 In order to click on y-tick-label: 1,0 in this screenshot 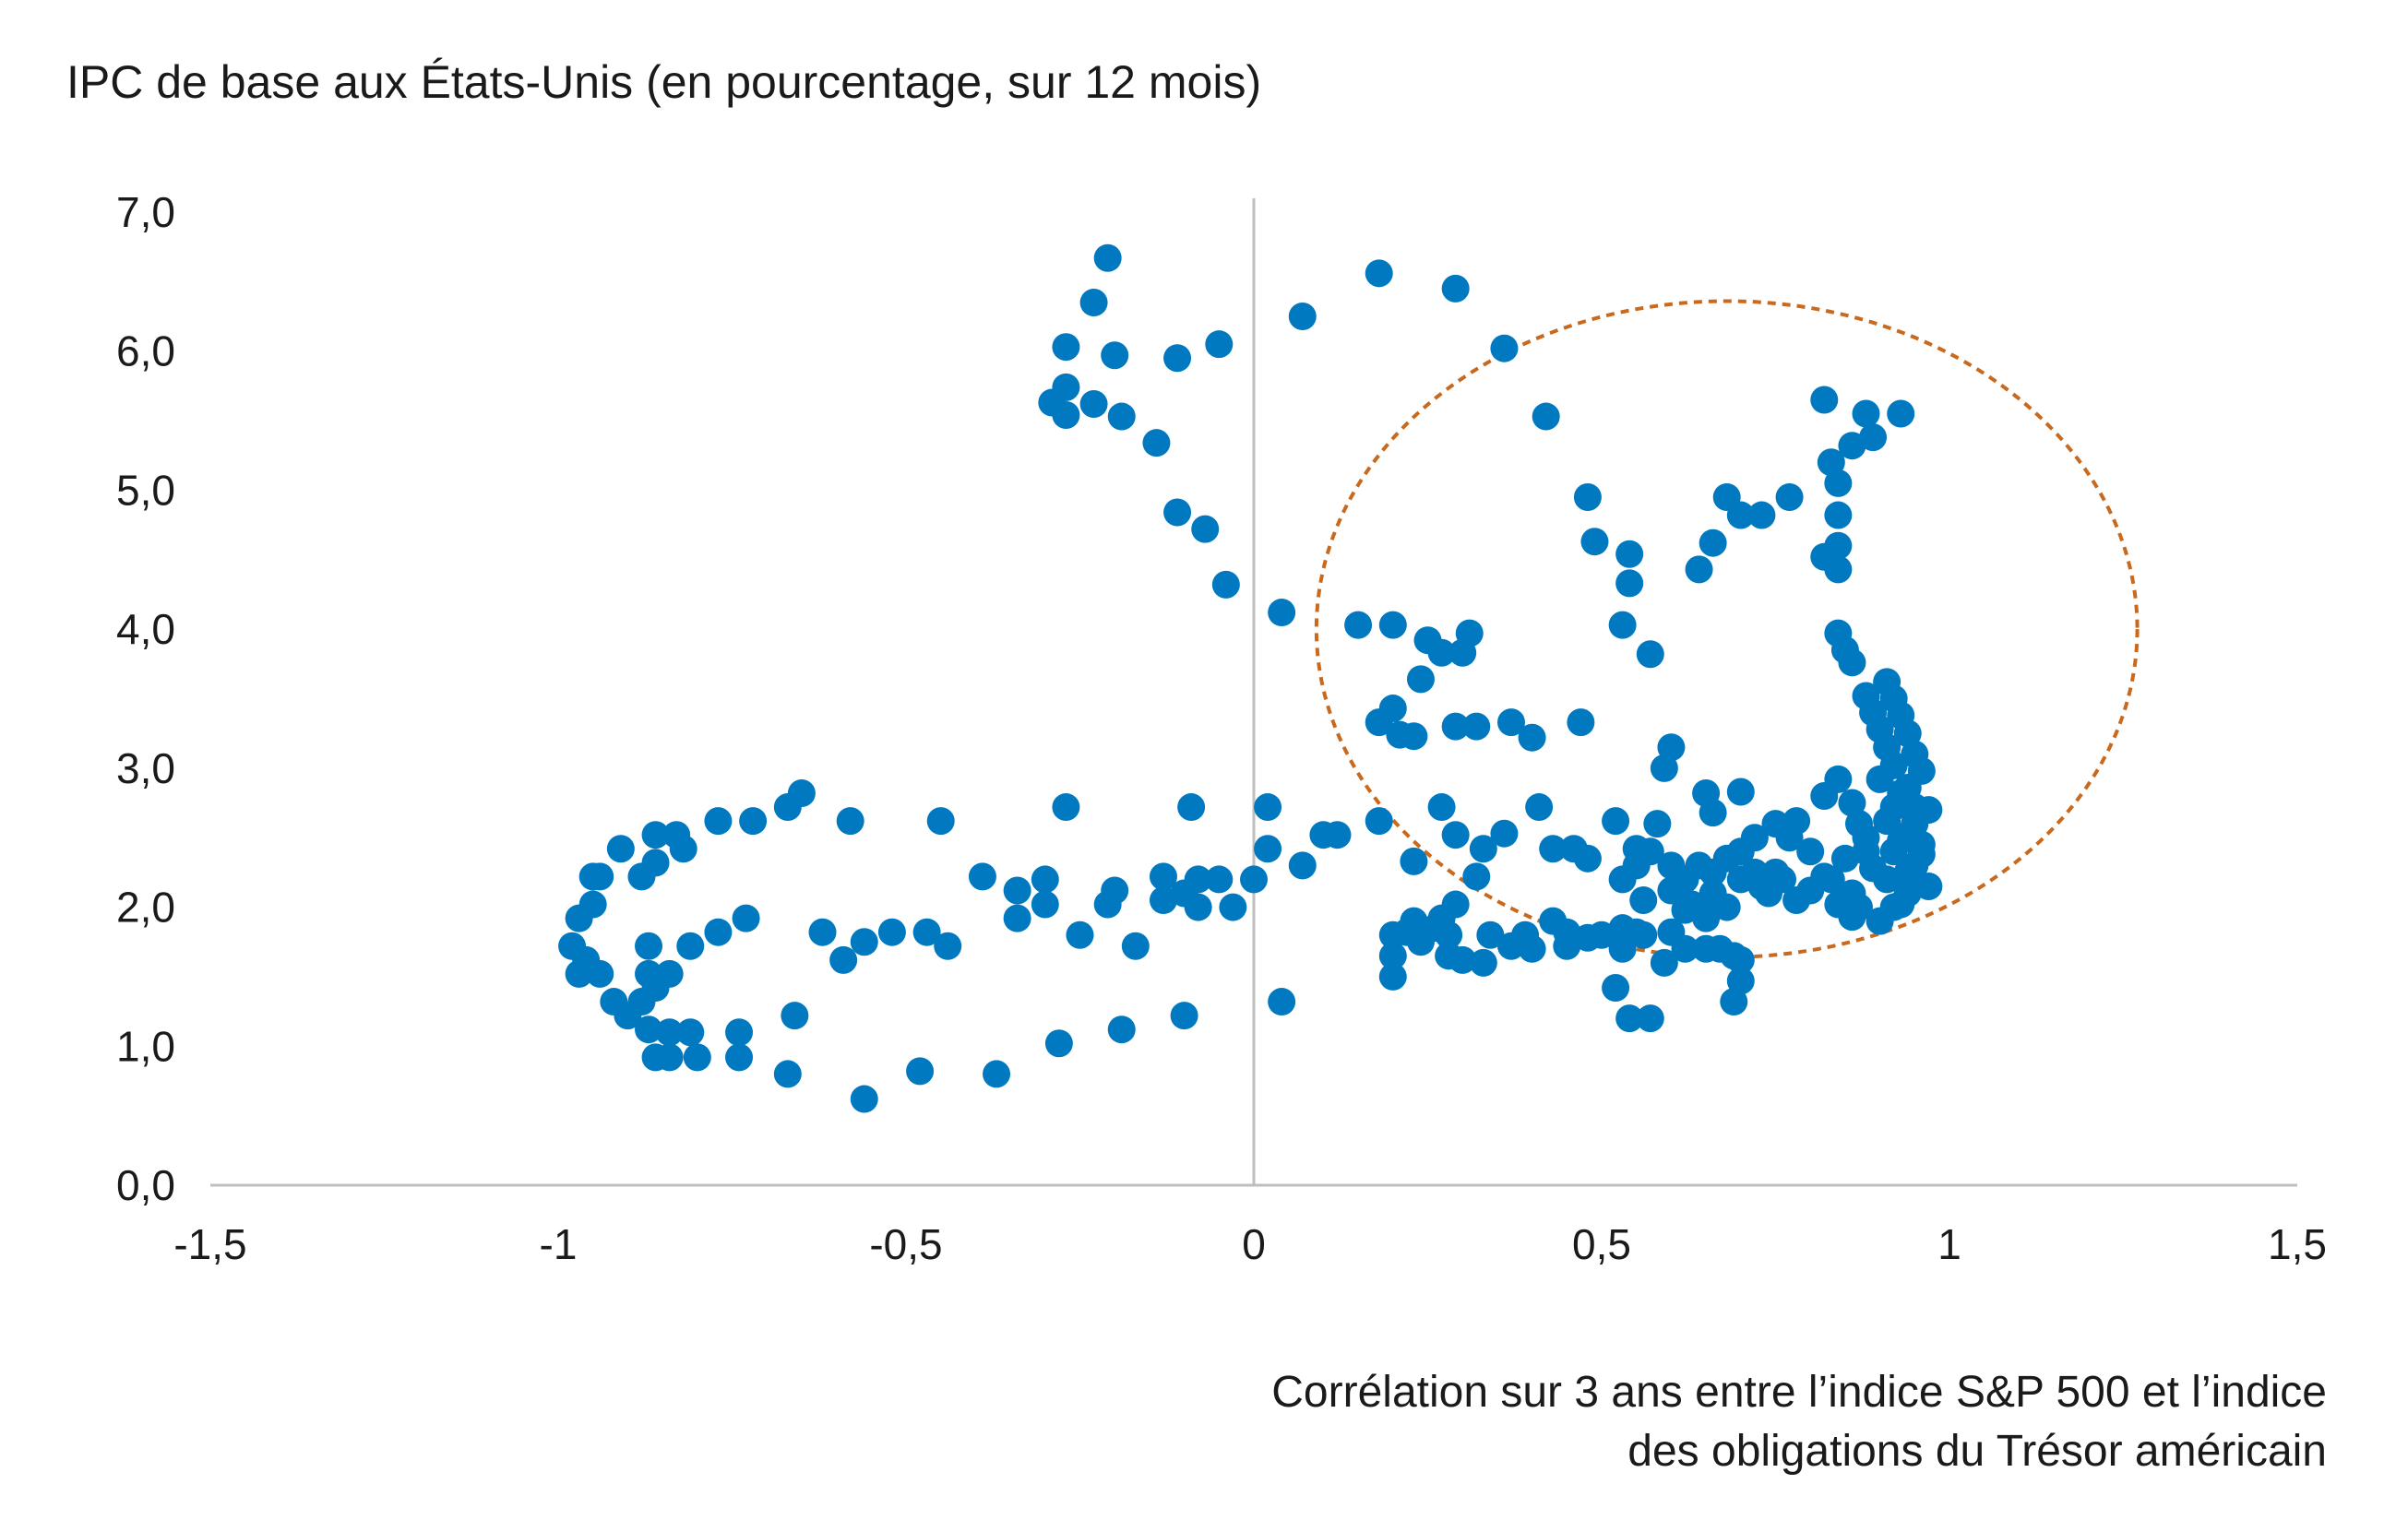, I will do `click(145, 1046)`.